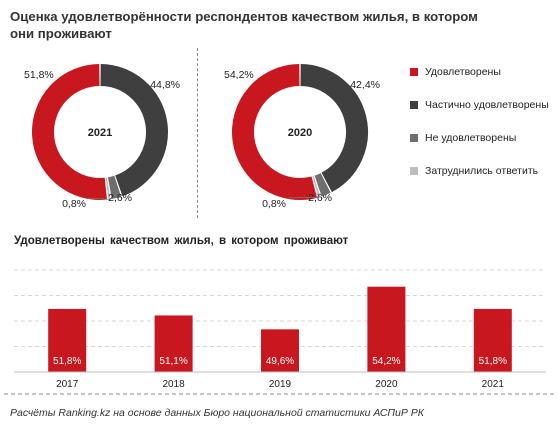  What do you see at coordinates (321, 194) in the screenshot?
I see `leader-line-not-satisfied` at bounding box center [321, 194].